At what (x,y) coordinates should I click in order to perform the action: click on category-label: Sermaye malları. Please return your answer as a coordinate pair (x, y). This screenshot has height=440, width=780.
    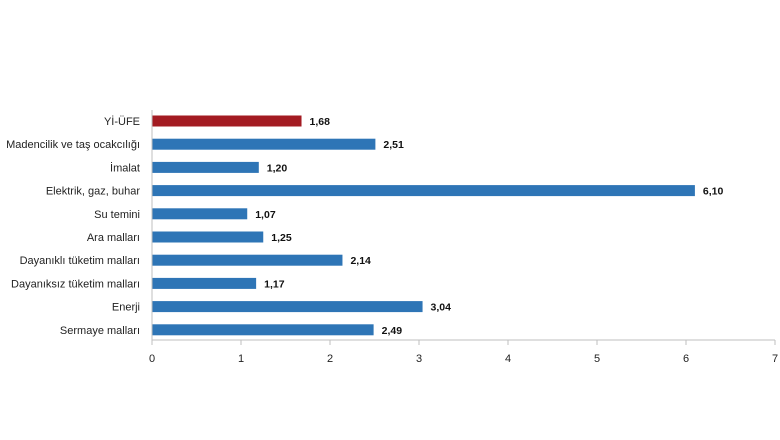
    Looking at the image, I should click on (100, 331).